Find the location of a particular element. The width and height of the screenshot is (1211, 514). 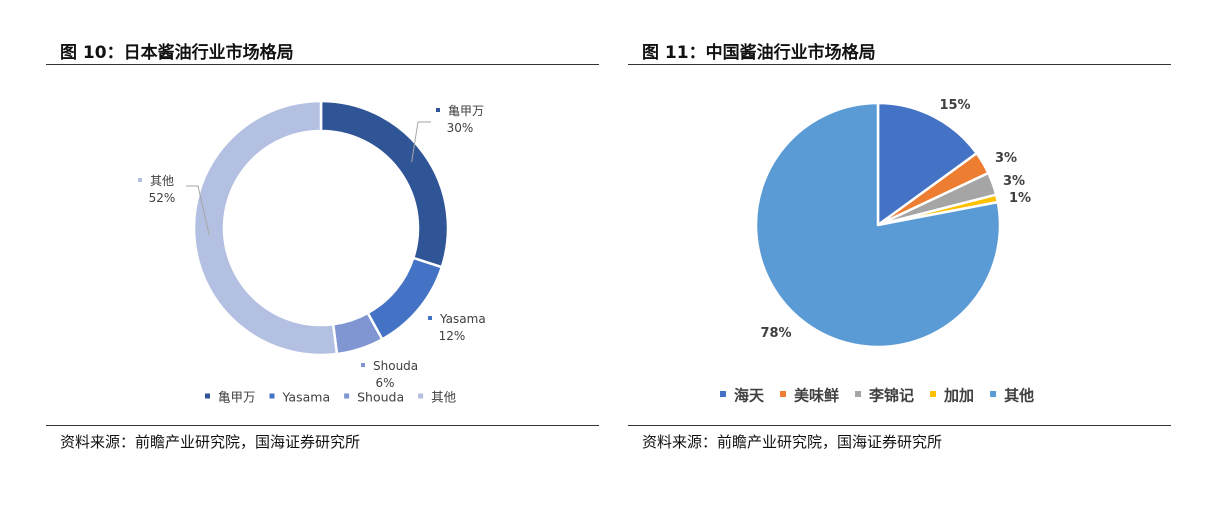

data-label-value: 52% is located at coordinates (162, 198).